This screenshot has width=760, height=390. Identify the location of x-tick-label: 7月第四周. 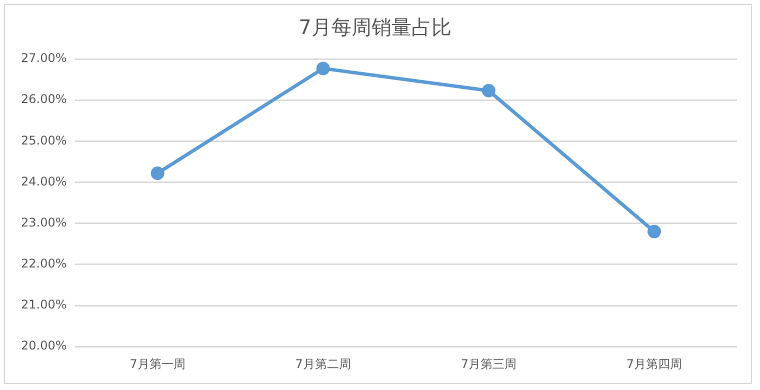
(654, 363).